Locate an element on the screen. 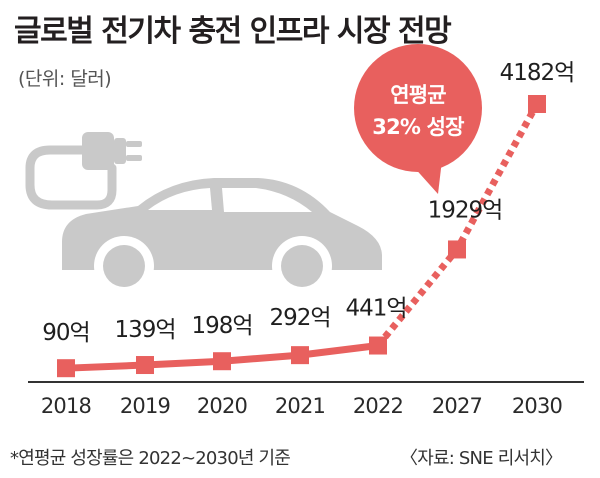 The image size is (600, 478). callout-line-2: 32% 성장 is located at coordinates (418, 127).